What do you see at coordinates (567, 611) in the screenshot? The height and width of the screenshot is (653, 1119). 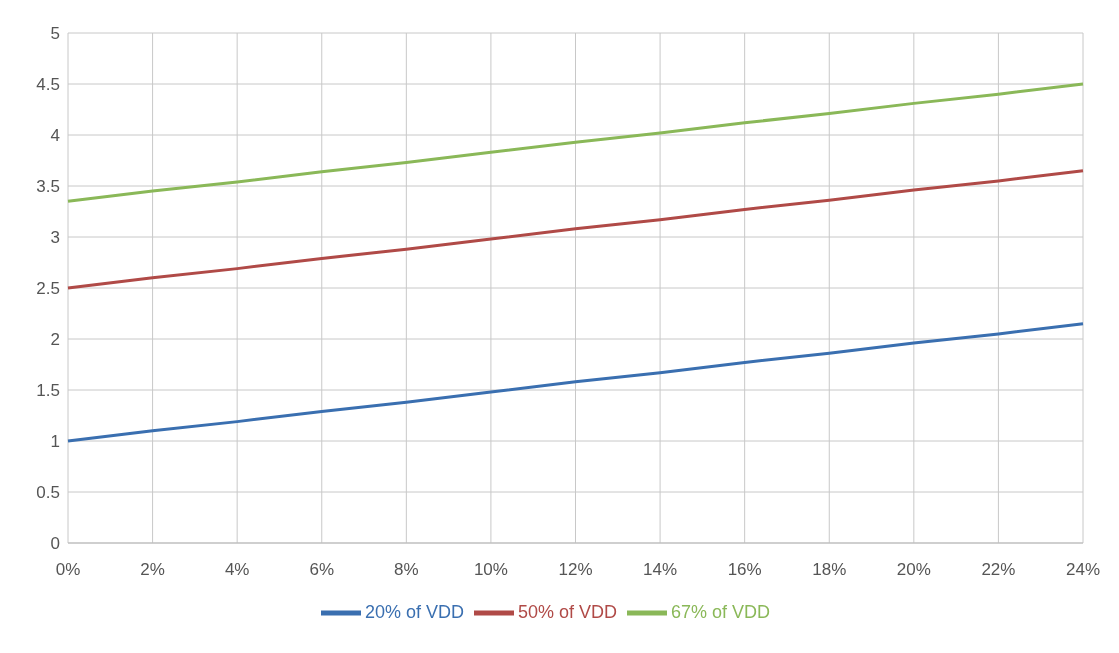 I see `legend-label: 50% of VDD` at bounding box center [567, 611].